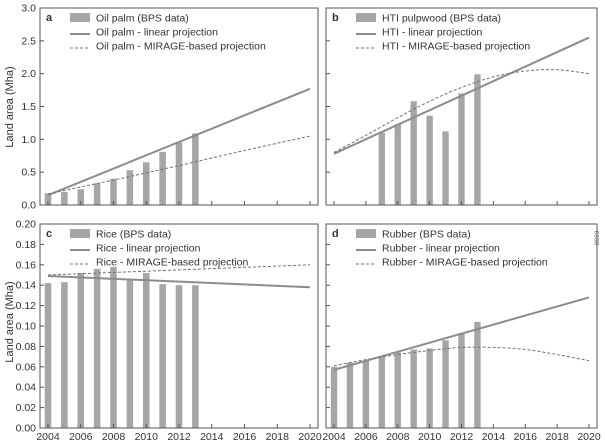 The width and height of the screenshot is (605, 443). I want to click on y-tick-label-c: 0.10, so click(26, 327).